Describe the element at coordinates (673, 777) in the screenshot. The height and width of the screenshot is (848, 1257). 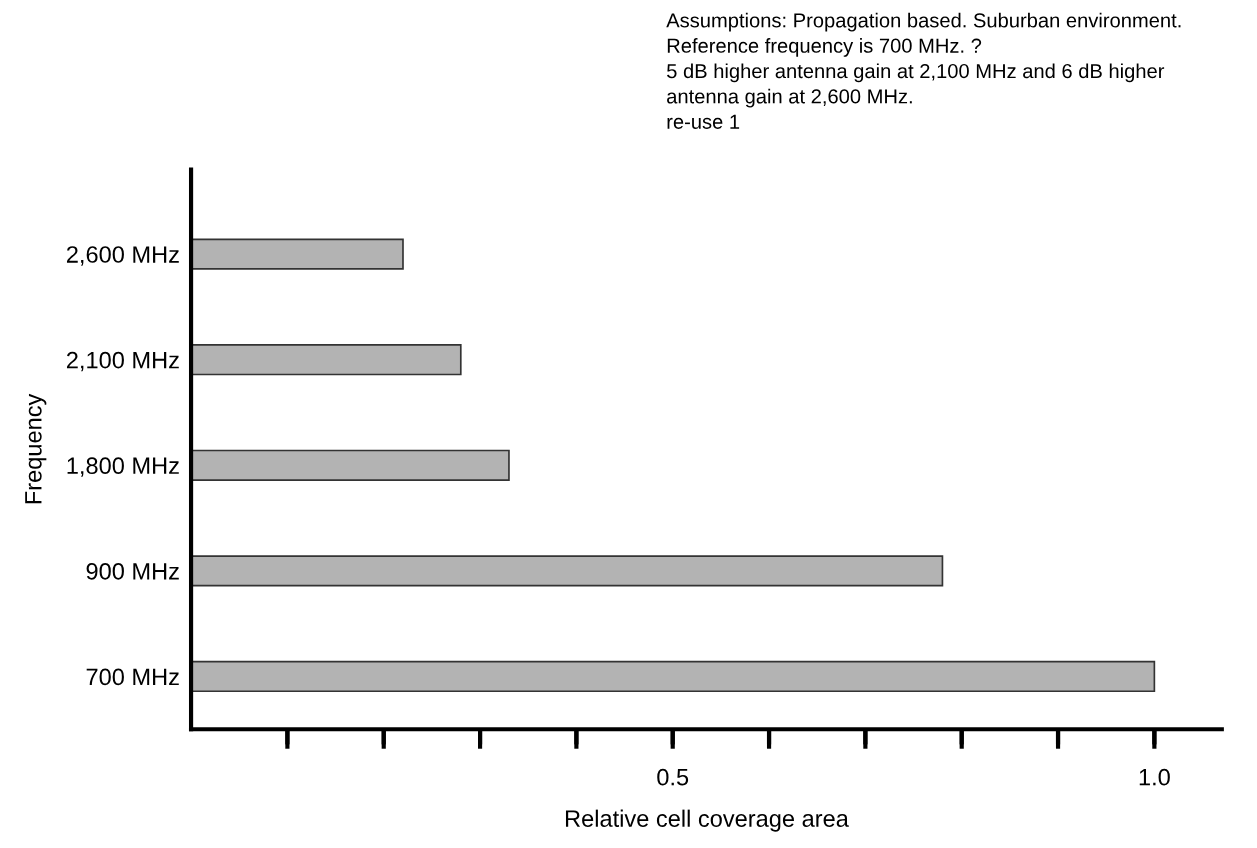
I see `x-tick-label: 0.5` at that location.